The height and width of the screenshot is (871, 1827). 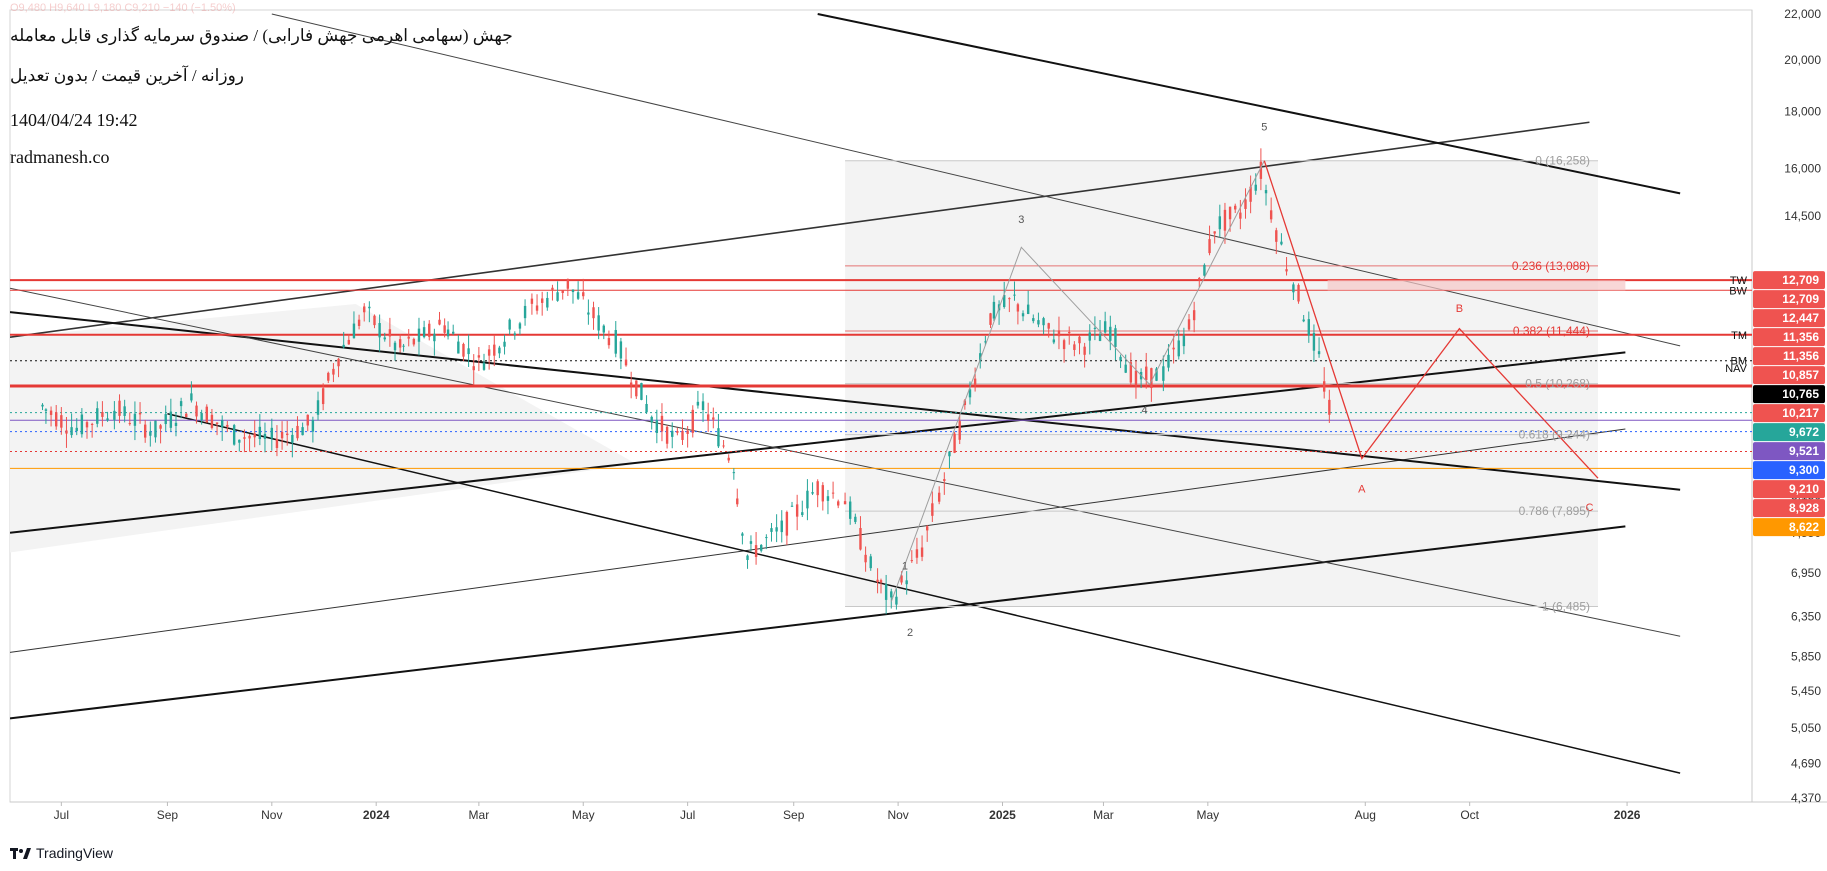 What do you see at coordinates (1806, 764) in the screenshot?
I see `y-tick-label: 4,690` at bounding box center [1806, 764].